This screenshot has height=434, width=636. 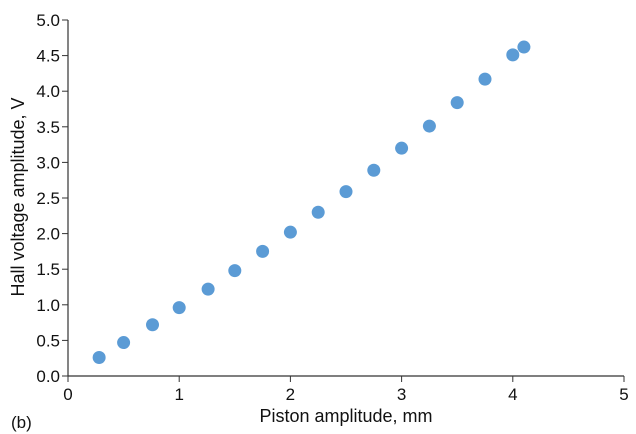 What do you see at coordinates (48, 269) in the screenshot?
I see `y-tick-label: 1.5` at bounding box center [48, 269].